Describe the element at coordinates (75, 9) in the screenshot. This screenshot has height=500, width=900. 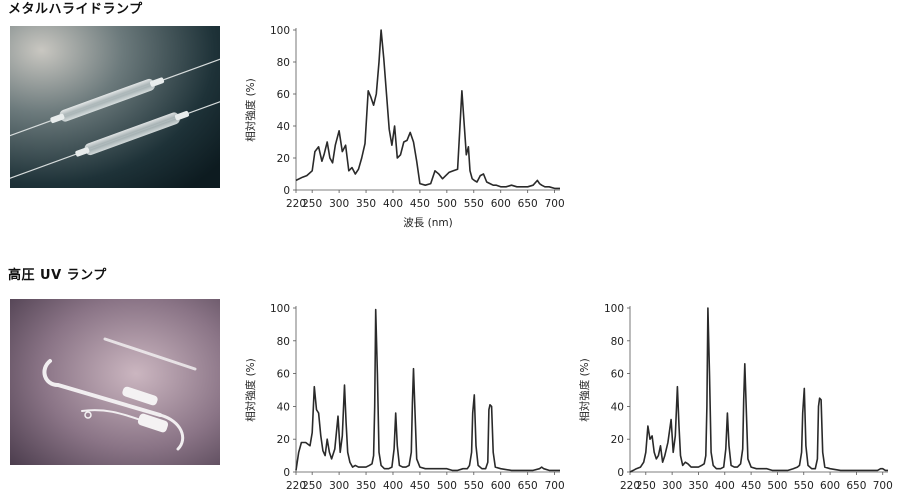
I see `section-title-metal-halide: メタルハライドランプ` at that location.